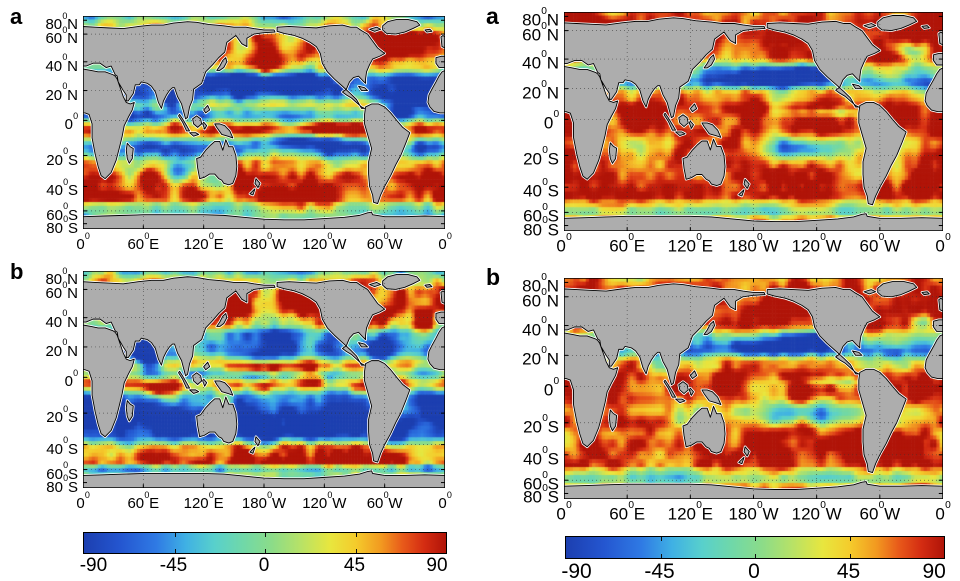  Describe the element at coordinates (755, 547) in the screenshot. I see `colorbar-right` at that location.